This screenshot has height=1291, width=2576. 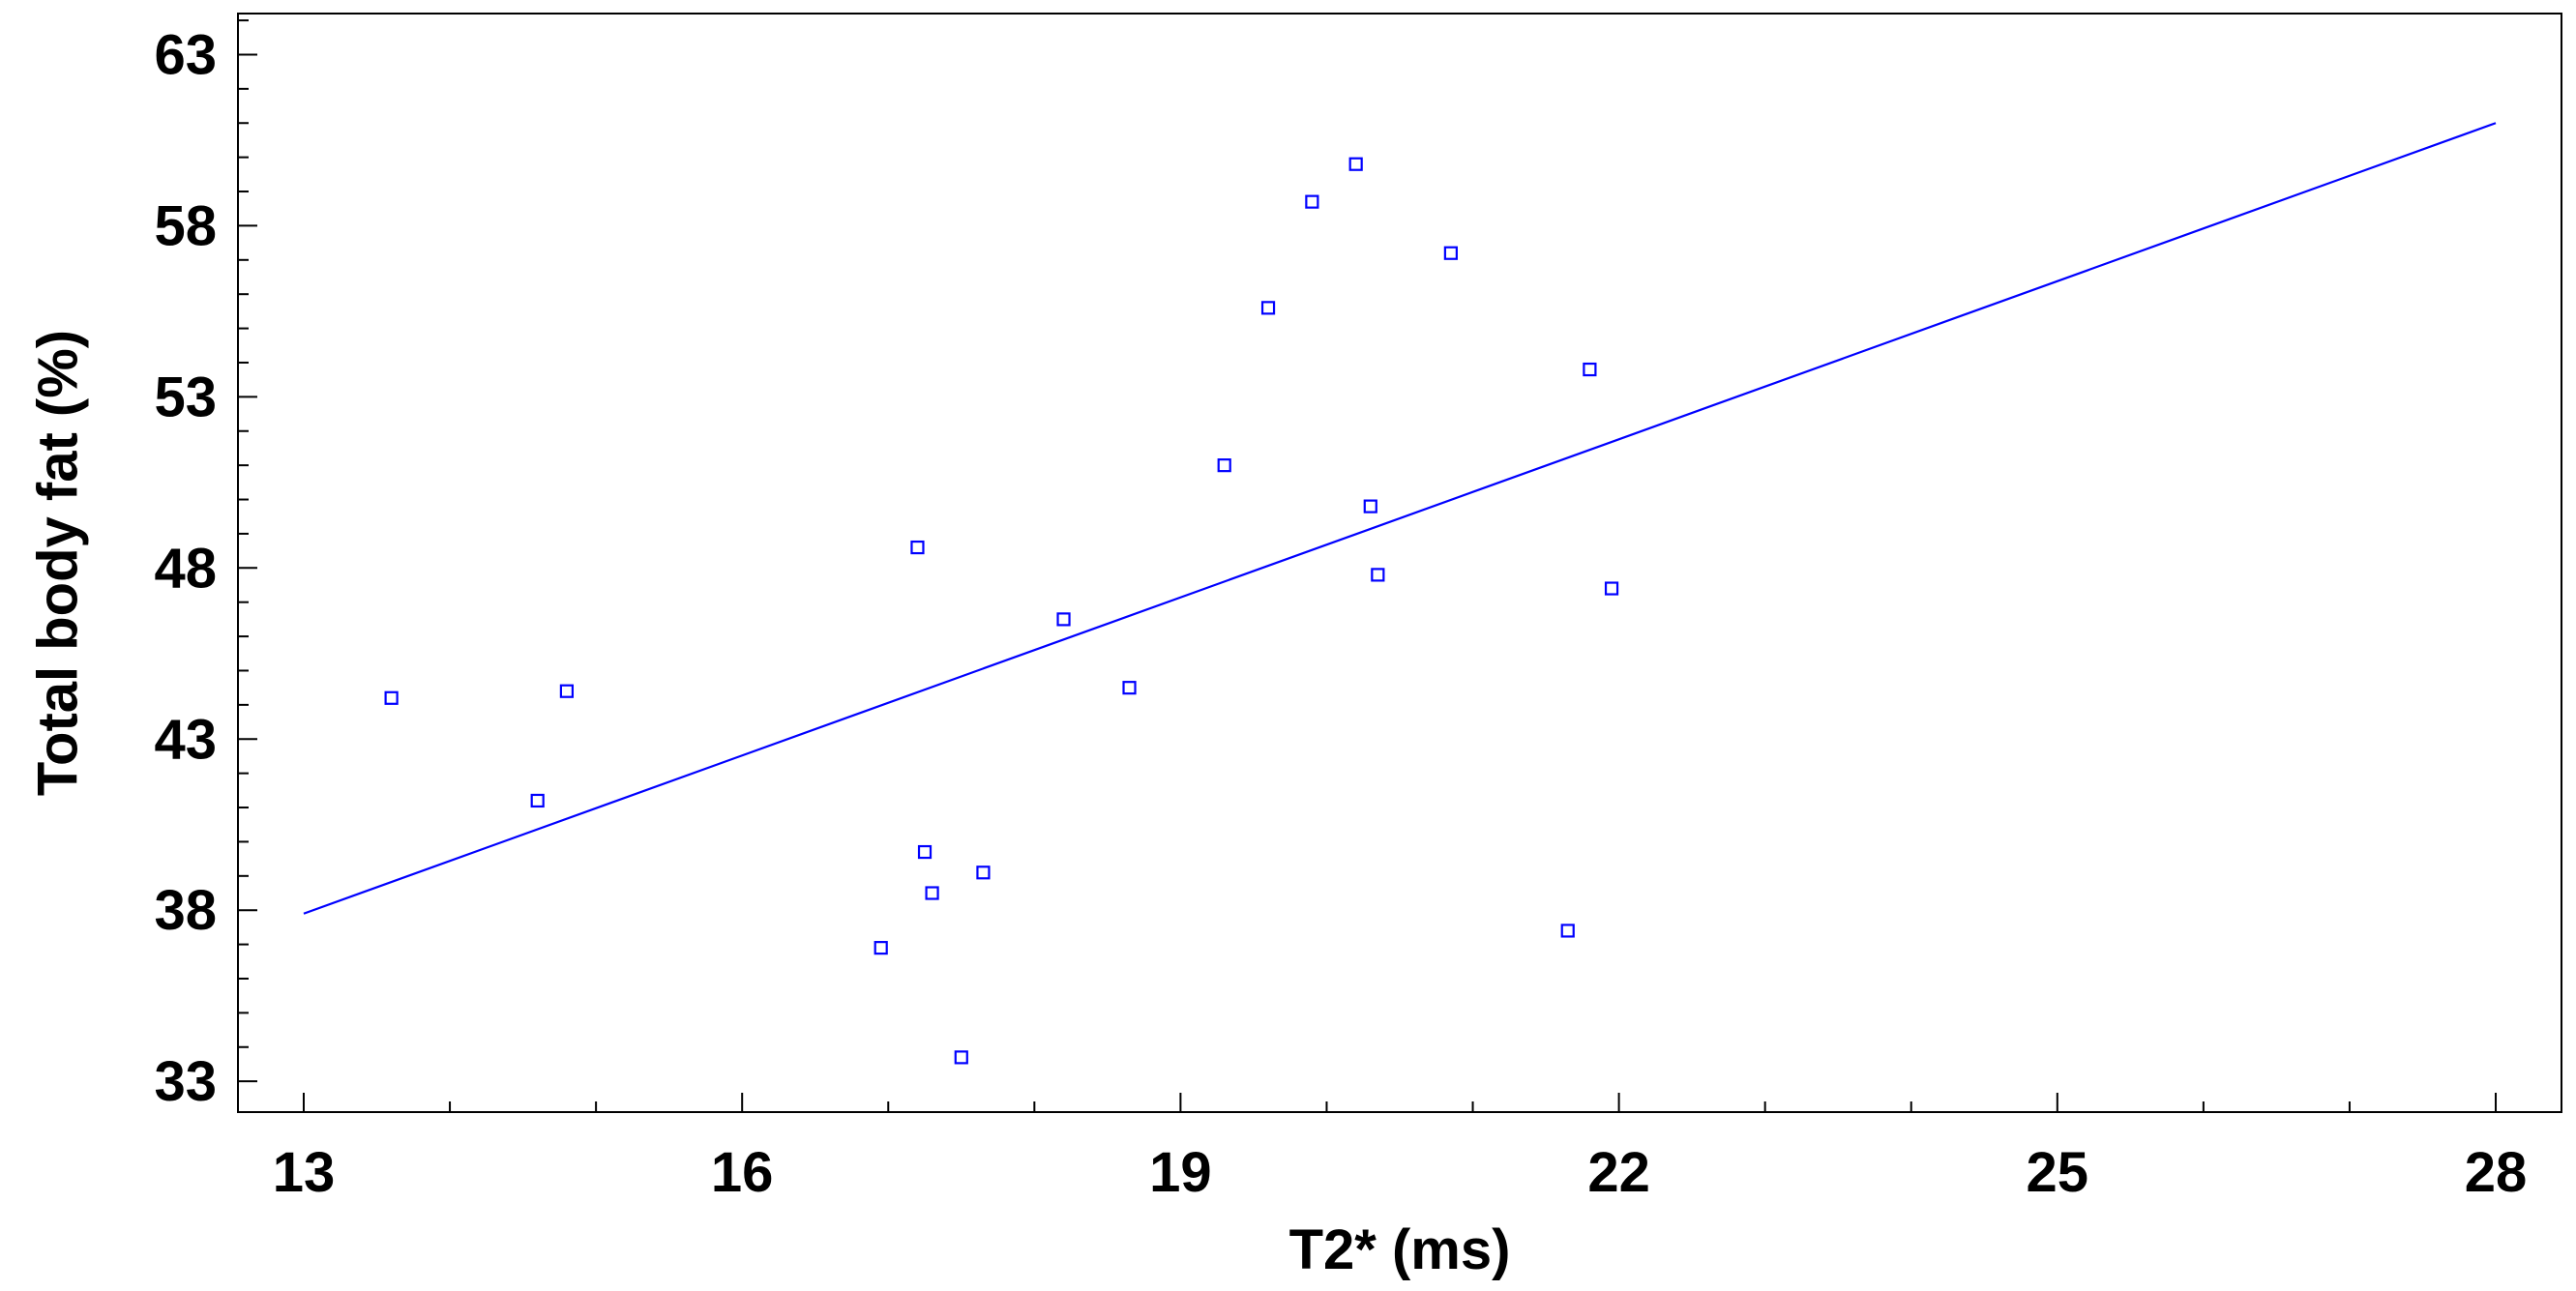 What do you see at coordinates (743, 1172) in the screenshot?
I see `x-tick-label: 16` at bounding box center [743, 1172].